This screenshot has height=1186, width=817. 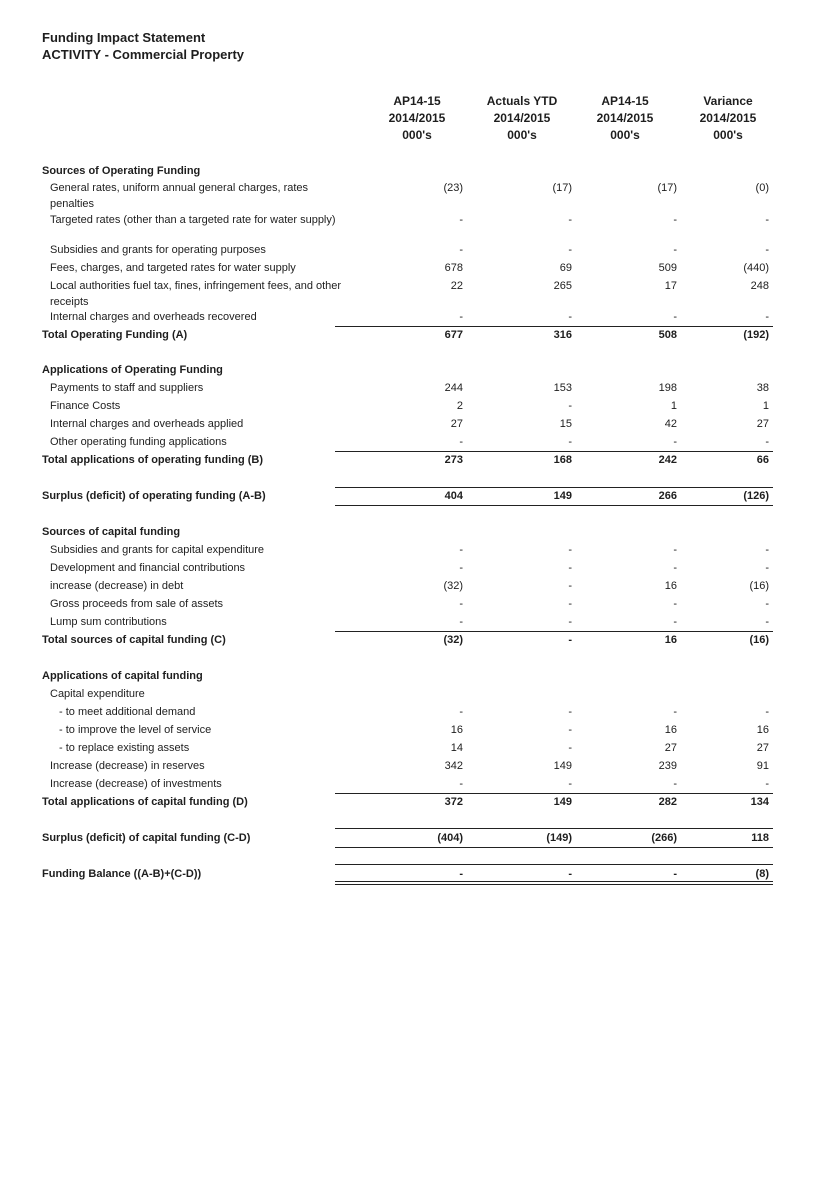 I want to click on cell-value: 316, so click(x=562, y=335).